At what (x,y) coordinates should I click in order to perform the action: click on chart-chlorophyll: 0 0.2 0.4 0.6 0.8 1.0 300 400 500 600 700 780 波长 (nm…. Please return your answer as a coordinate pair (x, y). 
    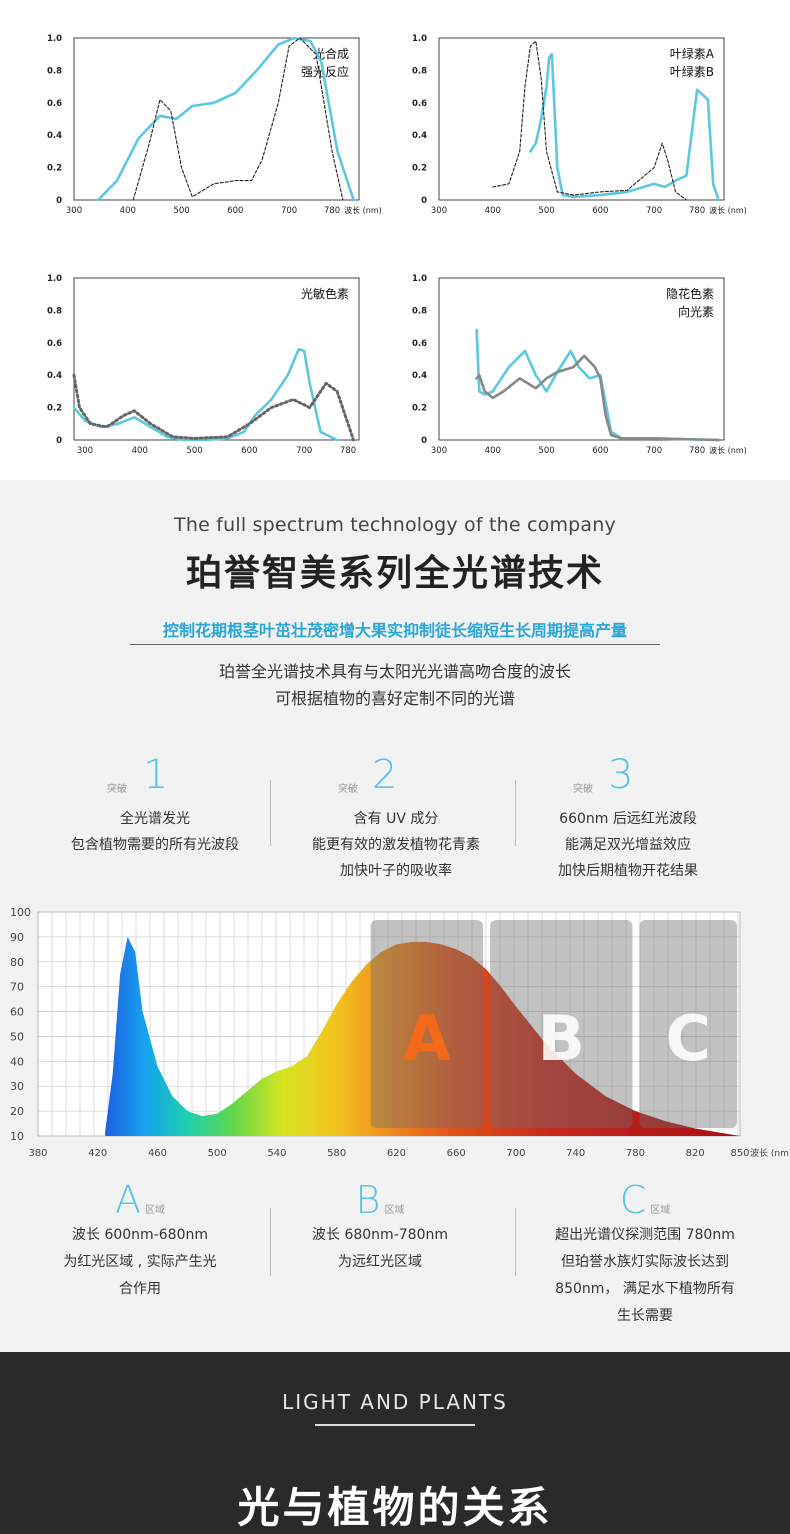
    Looking at the image, I should click on (580, 138).